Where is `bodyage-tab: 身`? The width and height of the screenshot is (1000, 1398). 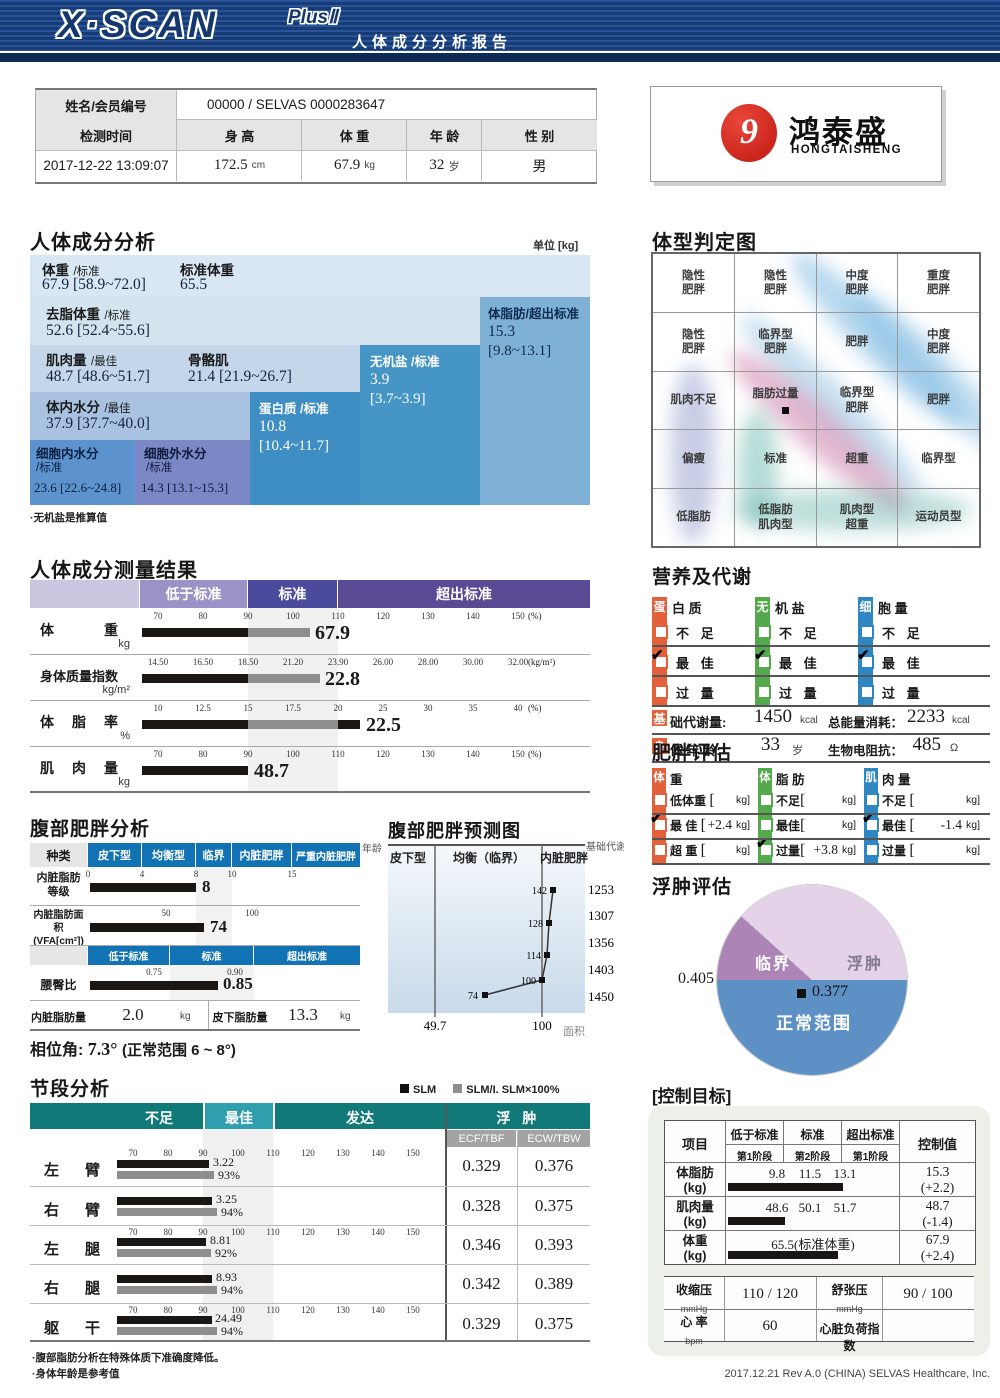 bodyage-tab: 身 is located at coordinates (659, 746).